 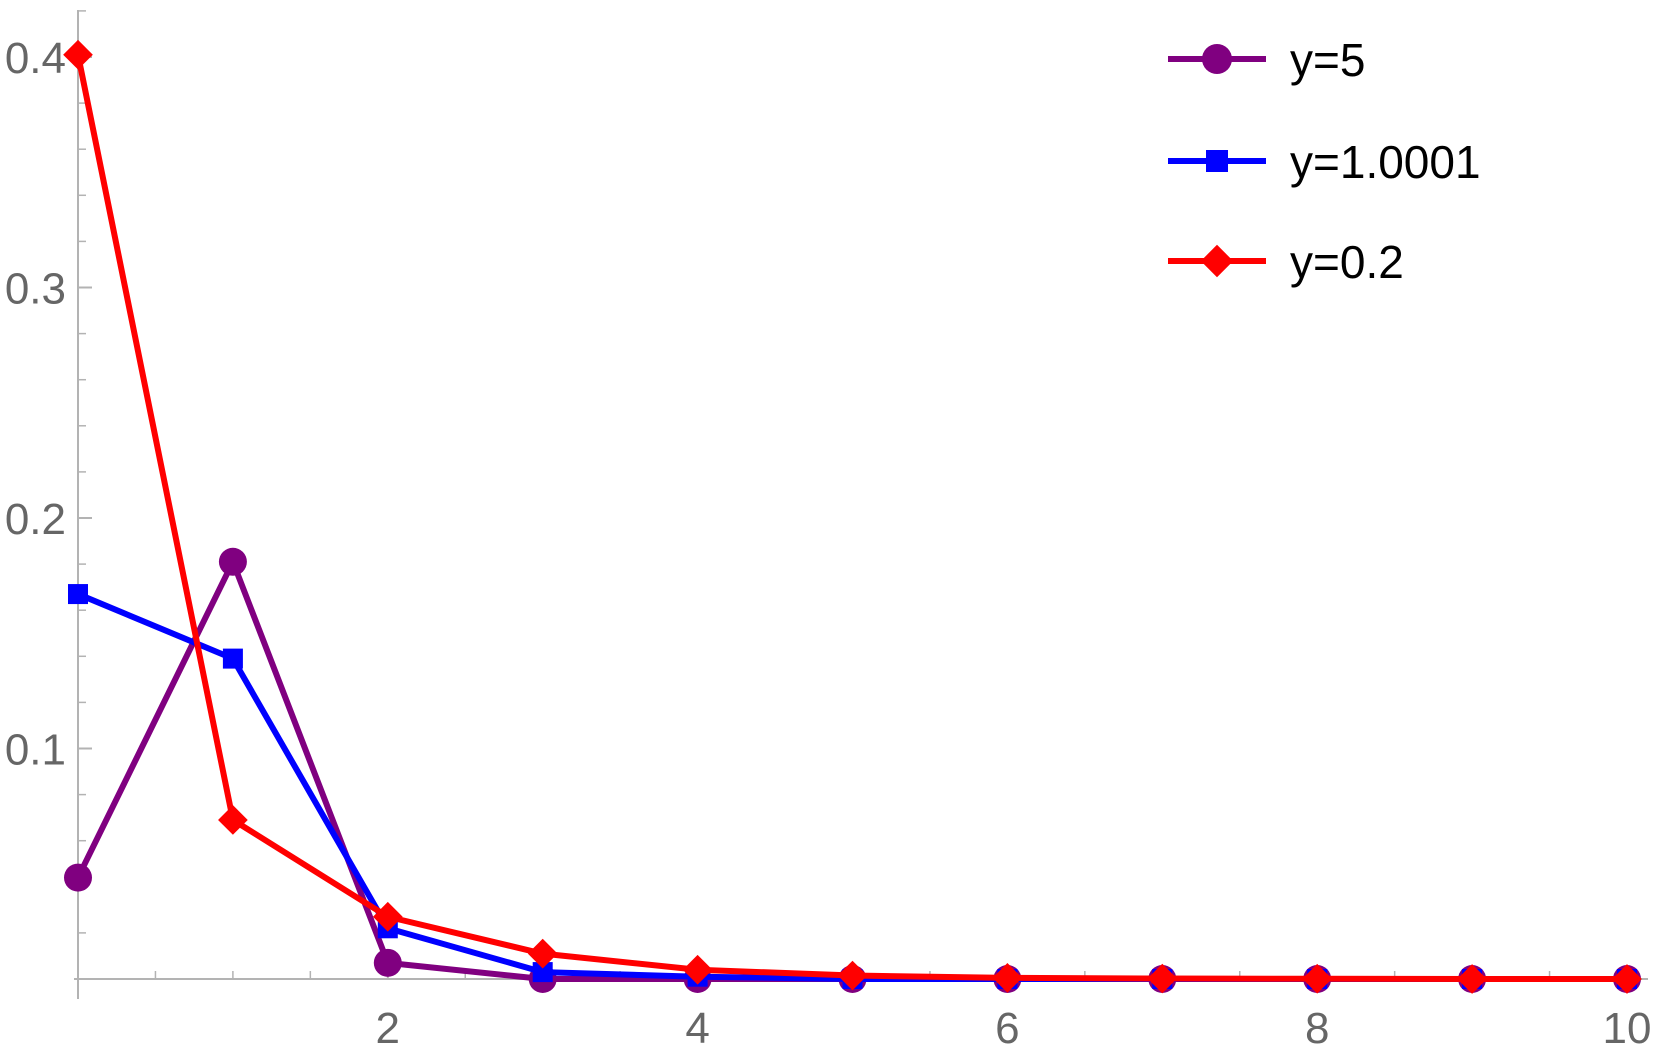 I want to click on x-tick-label: 10, so click(x=1627, y=1028).